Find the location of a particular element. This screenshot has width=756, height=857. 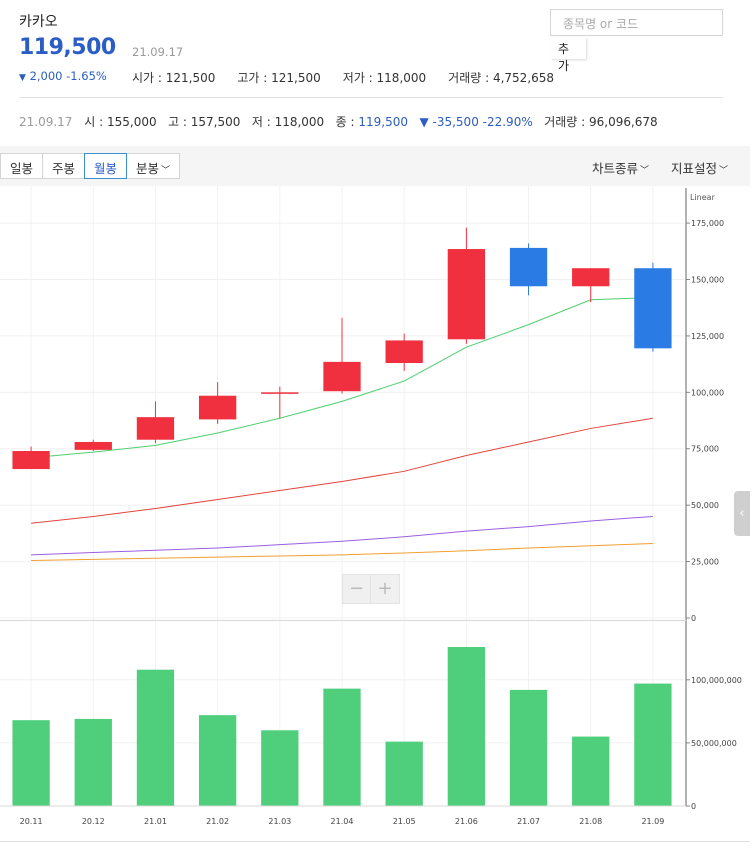

indicator-label: 지표설정 is located at coordinates (694, 168).